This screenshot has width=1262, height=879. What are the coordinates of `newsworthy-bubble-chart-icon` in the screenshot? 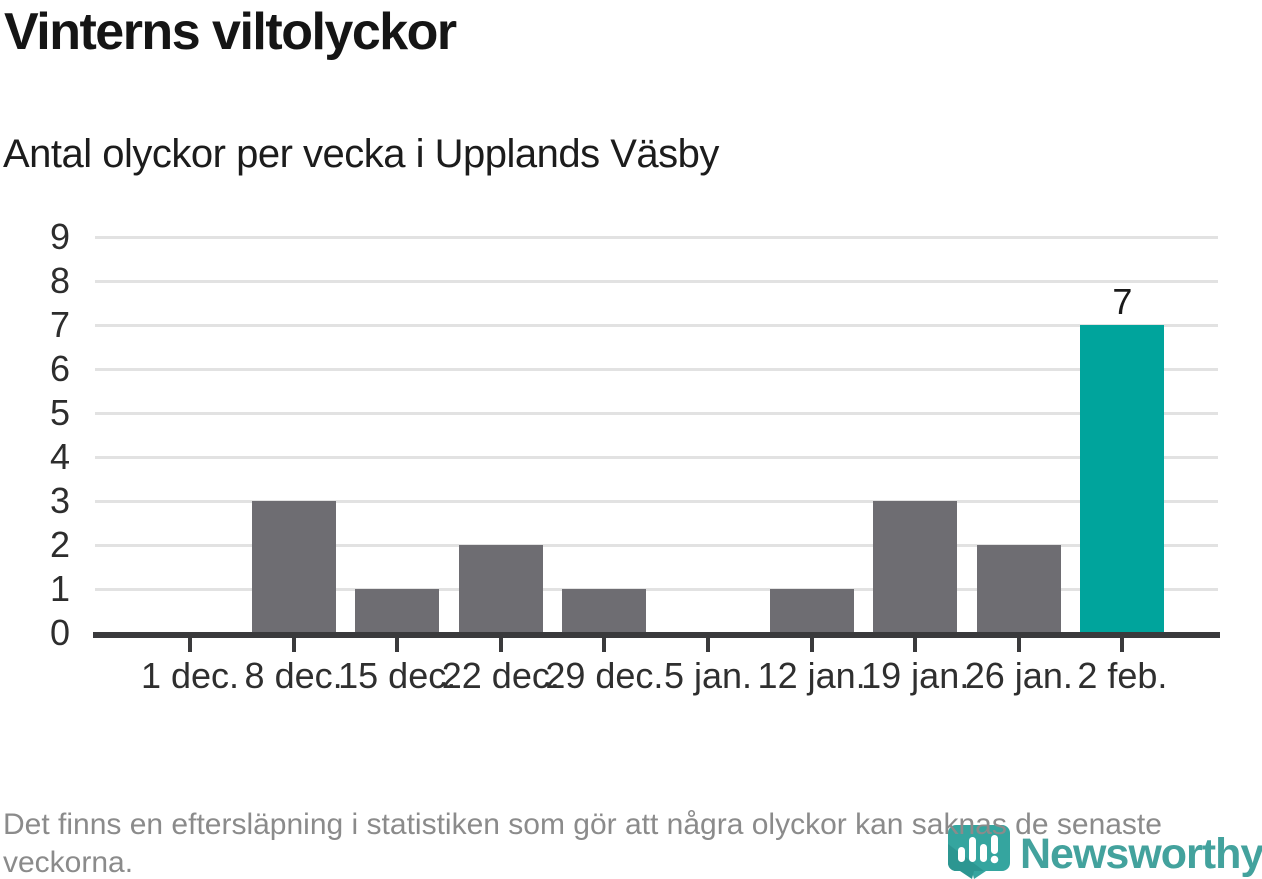 It's located at (979, 852).